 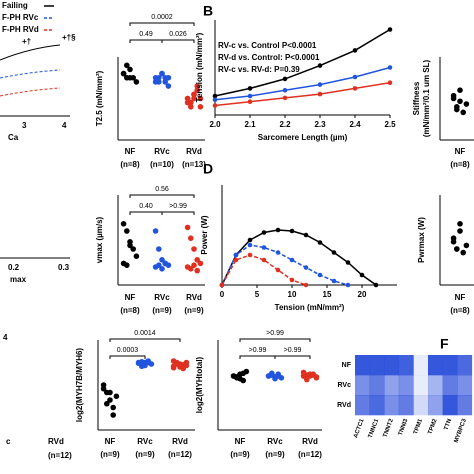 What do you see at coordinates (99, 239) in the screenshot?
I see `y-axis-label: vmax (µm/s)` at bounding box center [99, 239].